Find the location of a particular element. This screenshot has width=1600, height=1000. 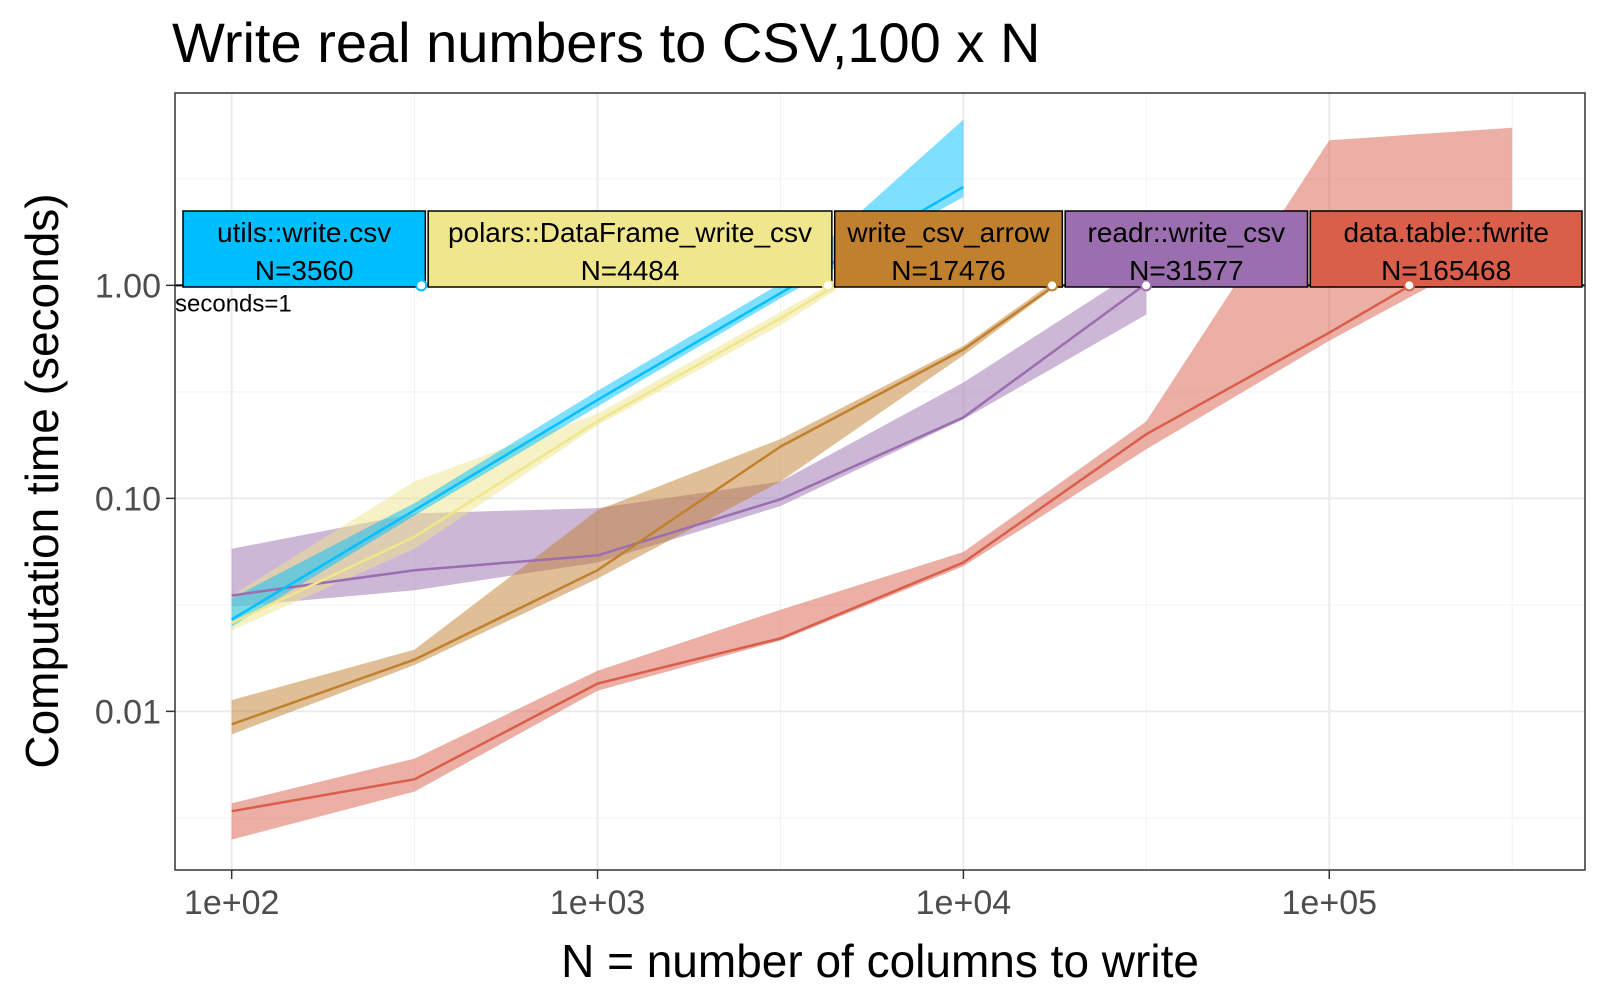

series-label-name: write_csv_arrow is located at coordinates (948, 232).